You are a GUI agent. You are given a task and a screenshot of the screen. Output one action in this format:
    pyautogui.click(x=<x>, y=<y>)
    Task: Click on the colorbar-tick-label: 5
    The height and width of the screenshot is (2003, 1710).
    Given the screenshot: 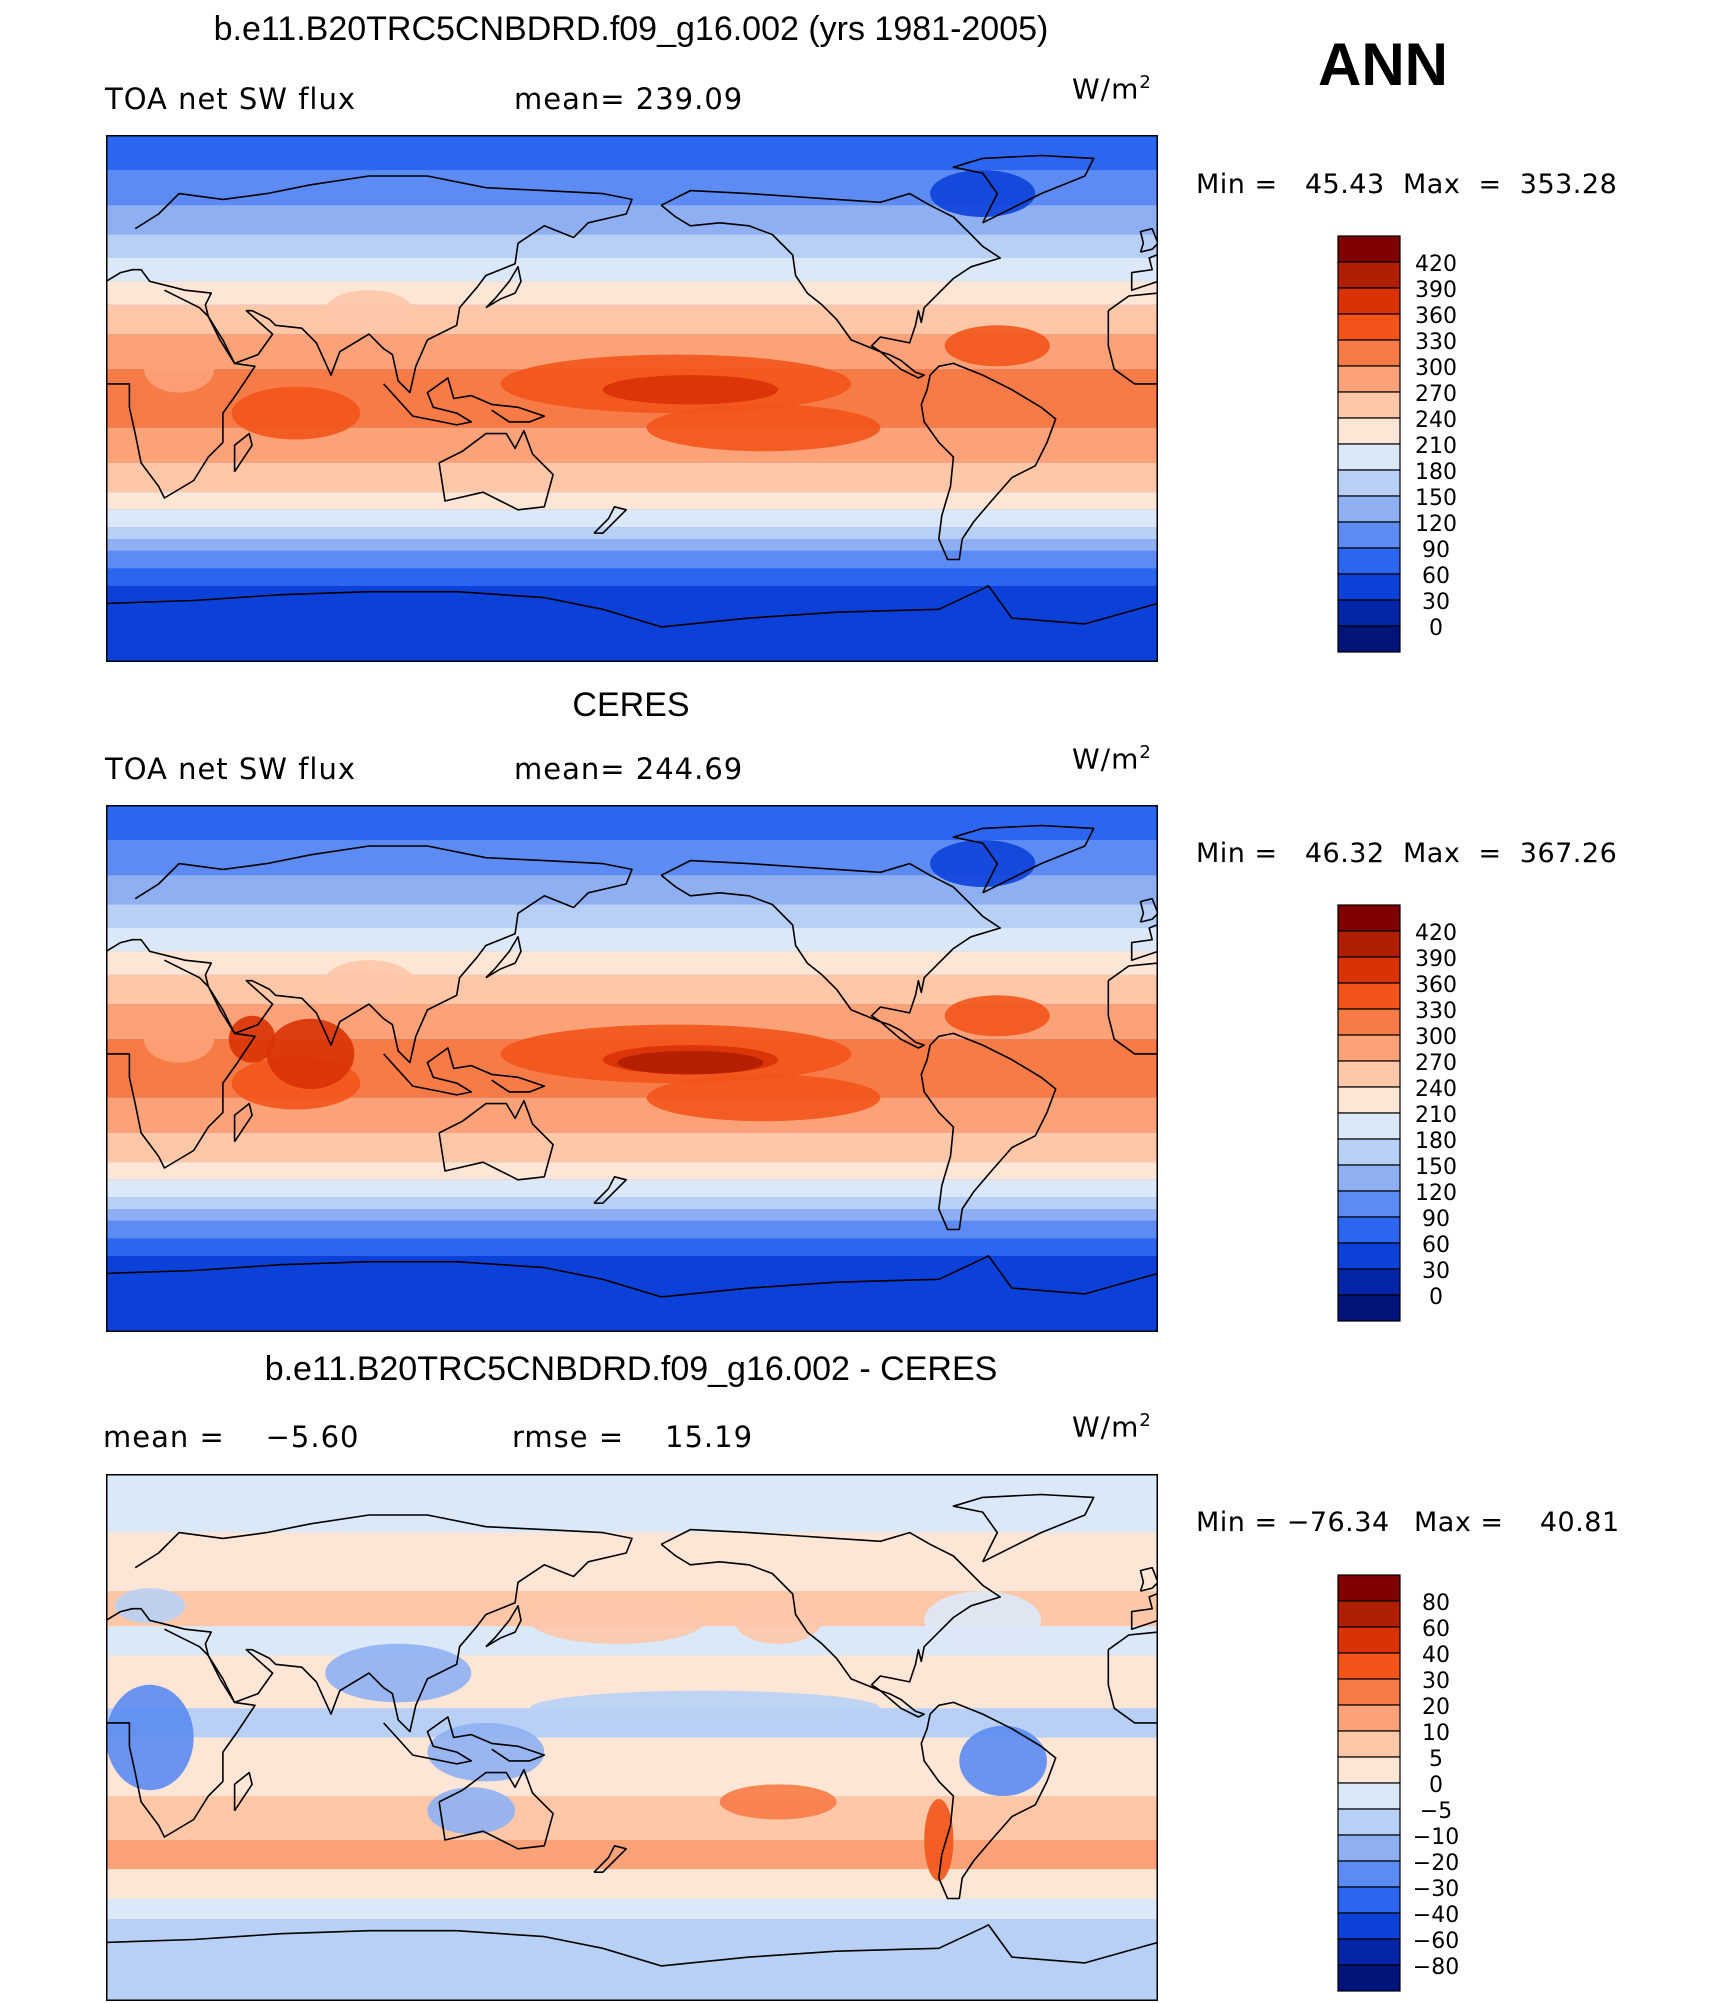 What is the action you would take?
    pyautogui.click(x=1436, y=1759)
    